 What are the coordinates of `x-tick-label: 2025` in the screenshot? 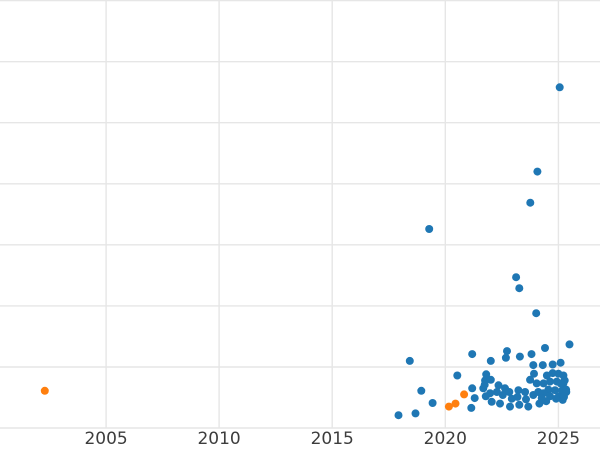 It's located at (558, 439).